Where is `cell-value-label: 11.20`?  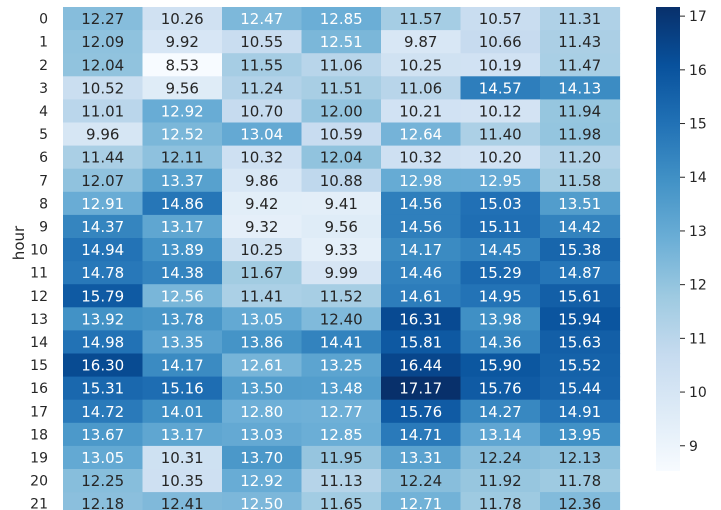
cell-value-label: 11.20 is located at coordinates (579, 158).